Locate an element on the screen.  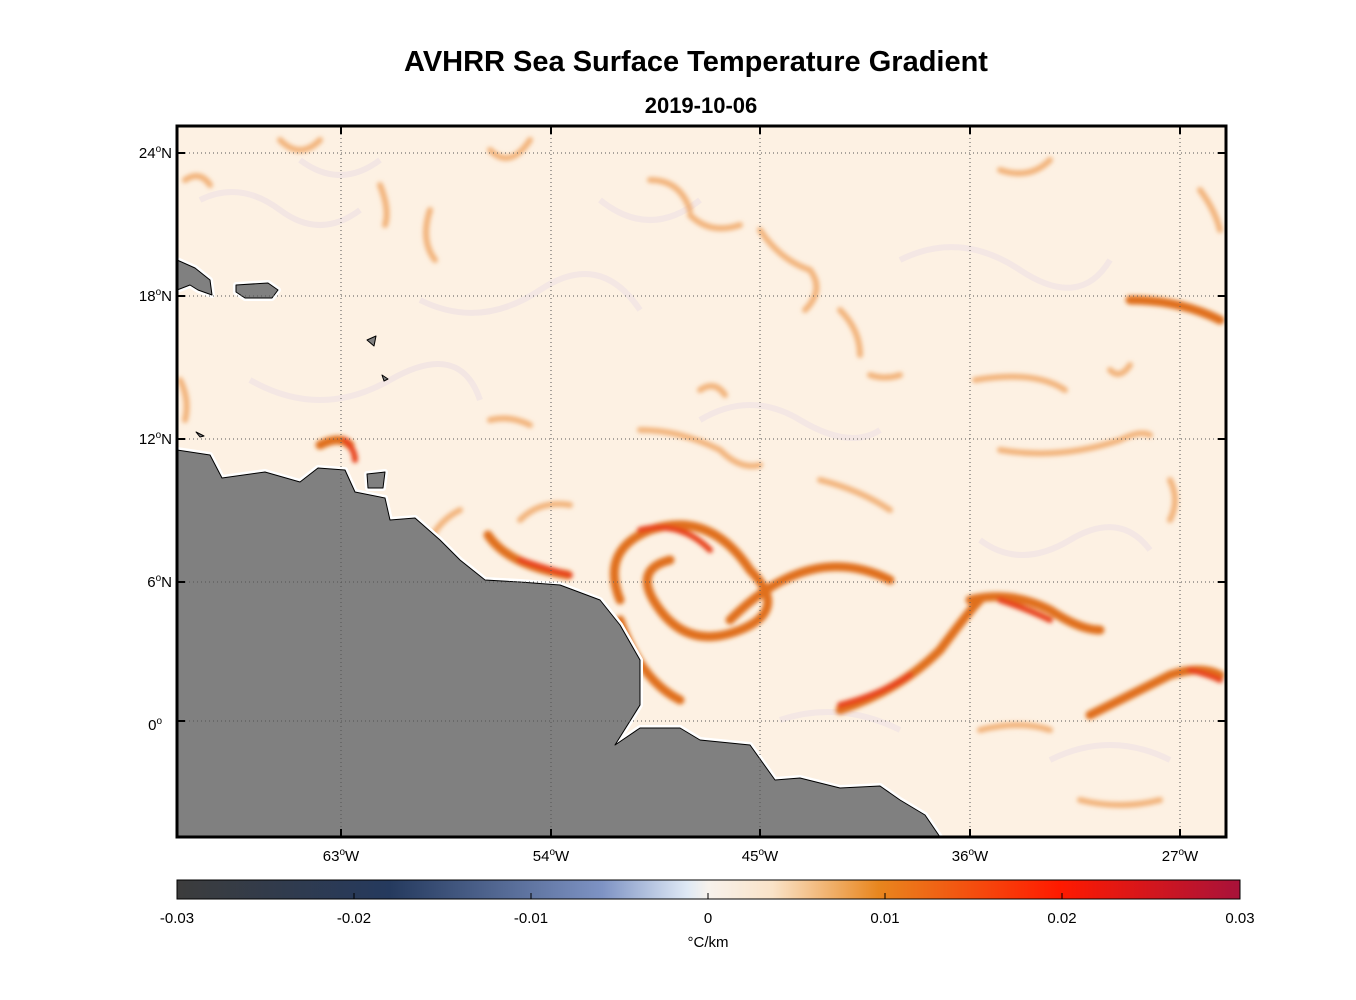
colorbar-tick-label: -0.01 is located at coordinates (531, 918).